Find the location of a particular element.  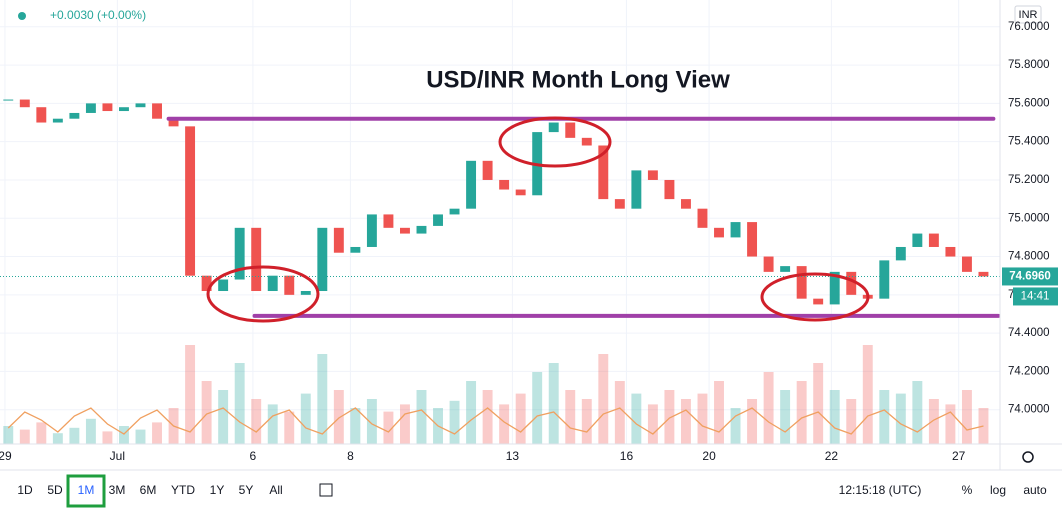

scale-option: log is located at coordinates (998, 490).